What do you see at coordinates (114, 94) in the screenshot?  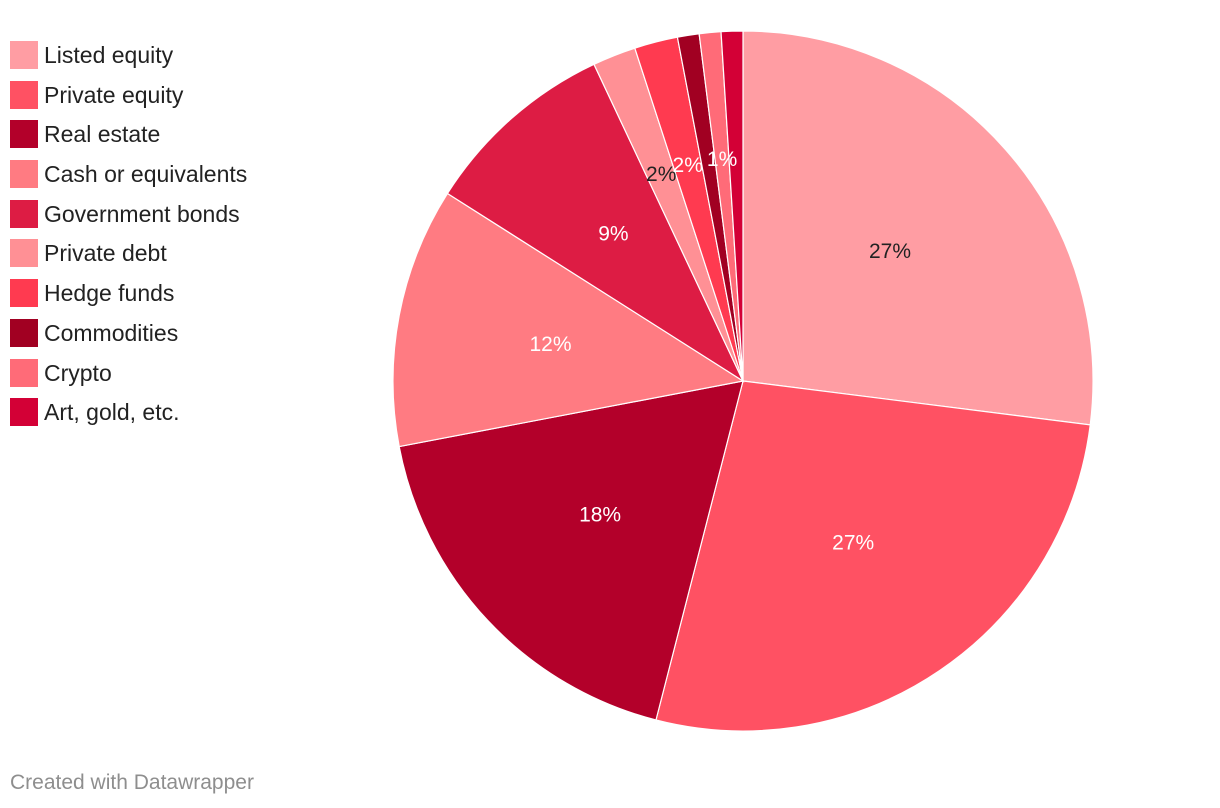 I see `legend-label: Private equity` at bounding box center [114, 94].